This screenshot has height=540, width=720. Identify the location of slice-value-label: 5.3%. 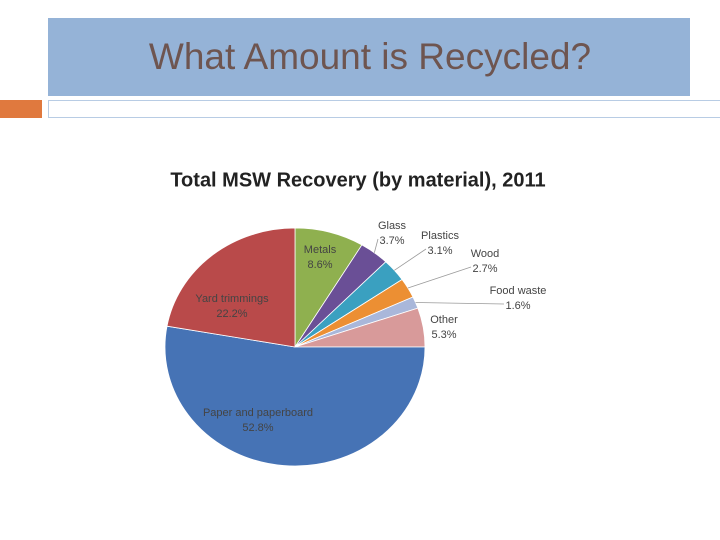
(443, 335).